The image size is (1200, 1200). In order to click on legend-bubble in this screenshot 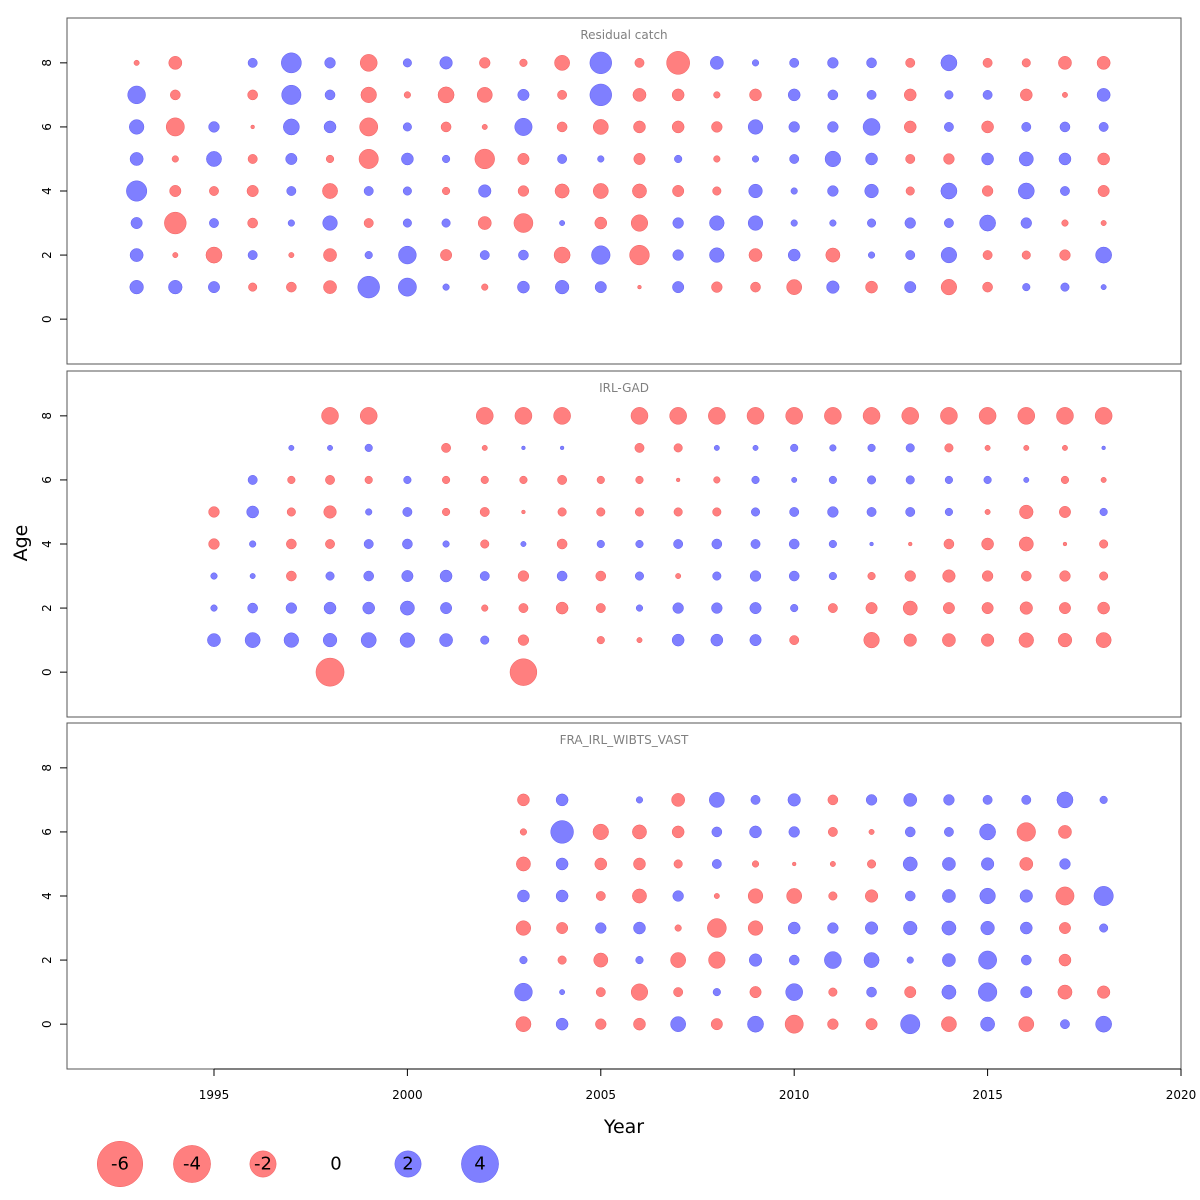, I will do `click(408, 1164)`.